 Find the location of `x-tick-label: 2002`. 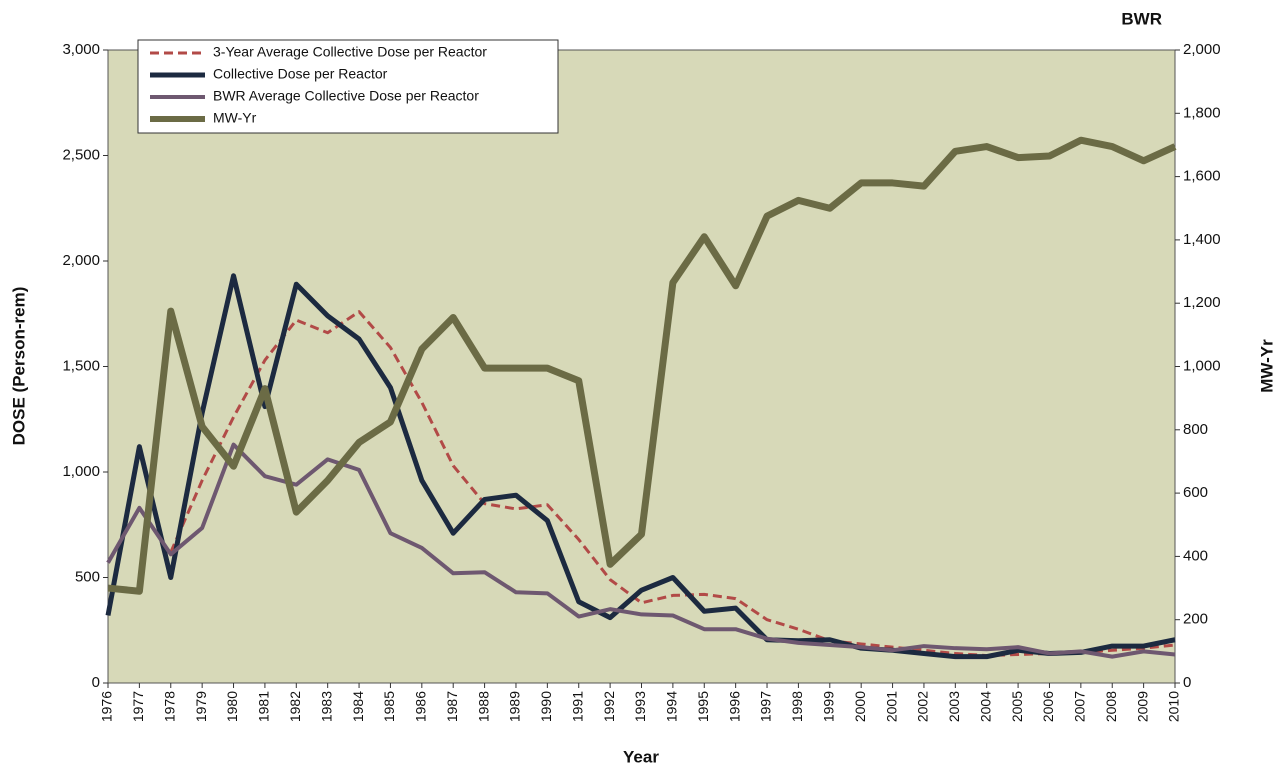

x-tick-label: 2002 is located at coordinates (923, 706).